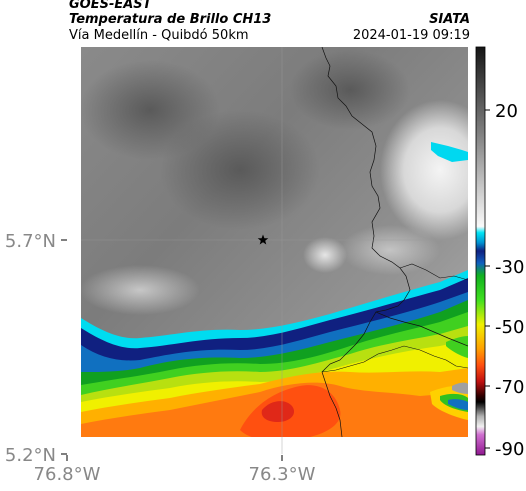  I want to click on lat-tick-label: 5.7°N, so click(30, 241).